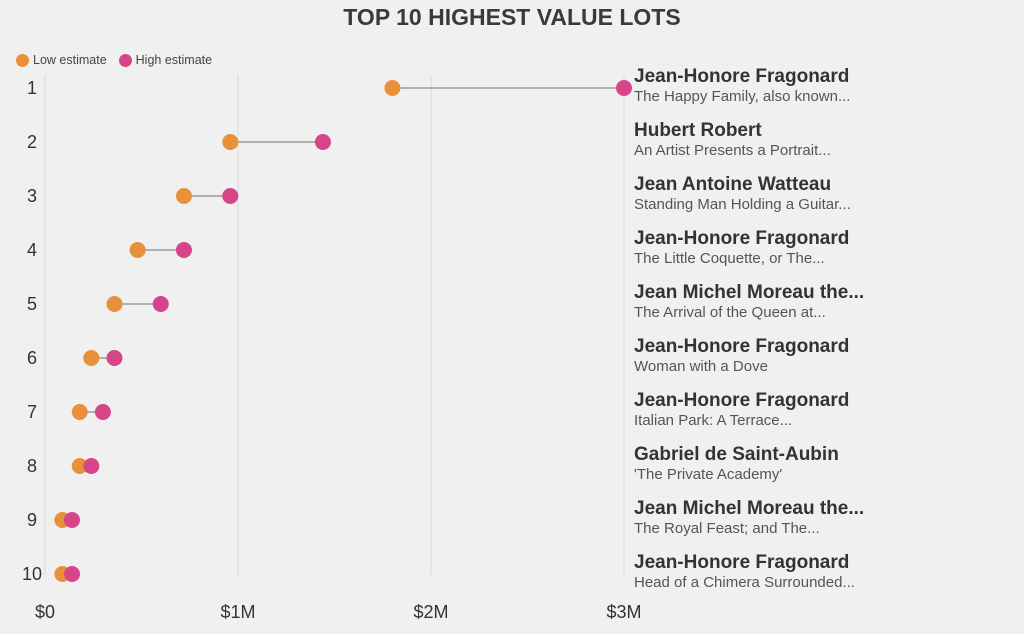 Image resolution: width=1024 pixels, height=634 pixels. Describe the element at coordinates (736, 454) in the screenshot. I see `artist-name: Gabriel de Saint-Aubin` at that location.